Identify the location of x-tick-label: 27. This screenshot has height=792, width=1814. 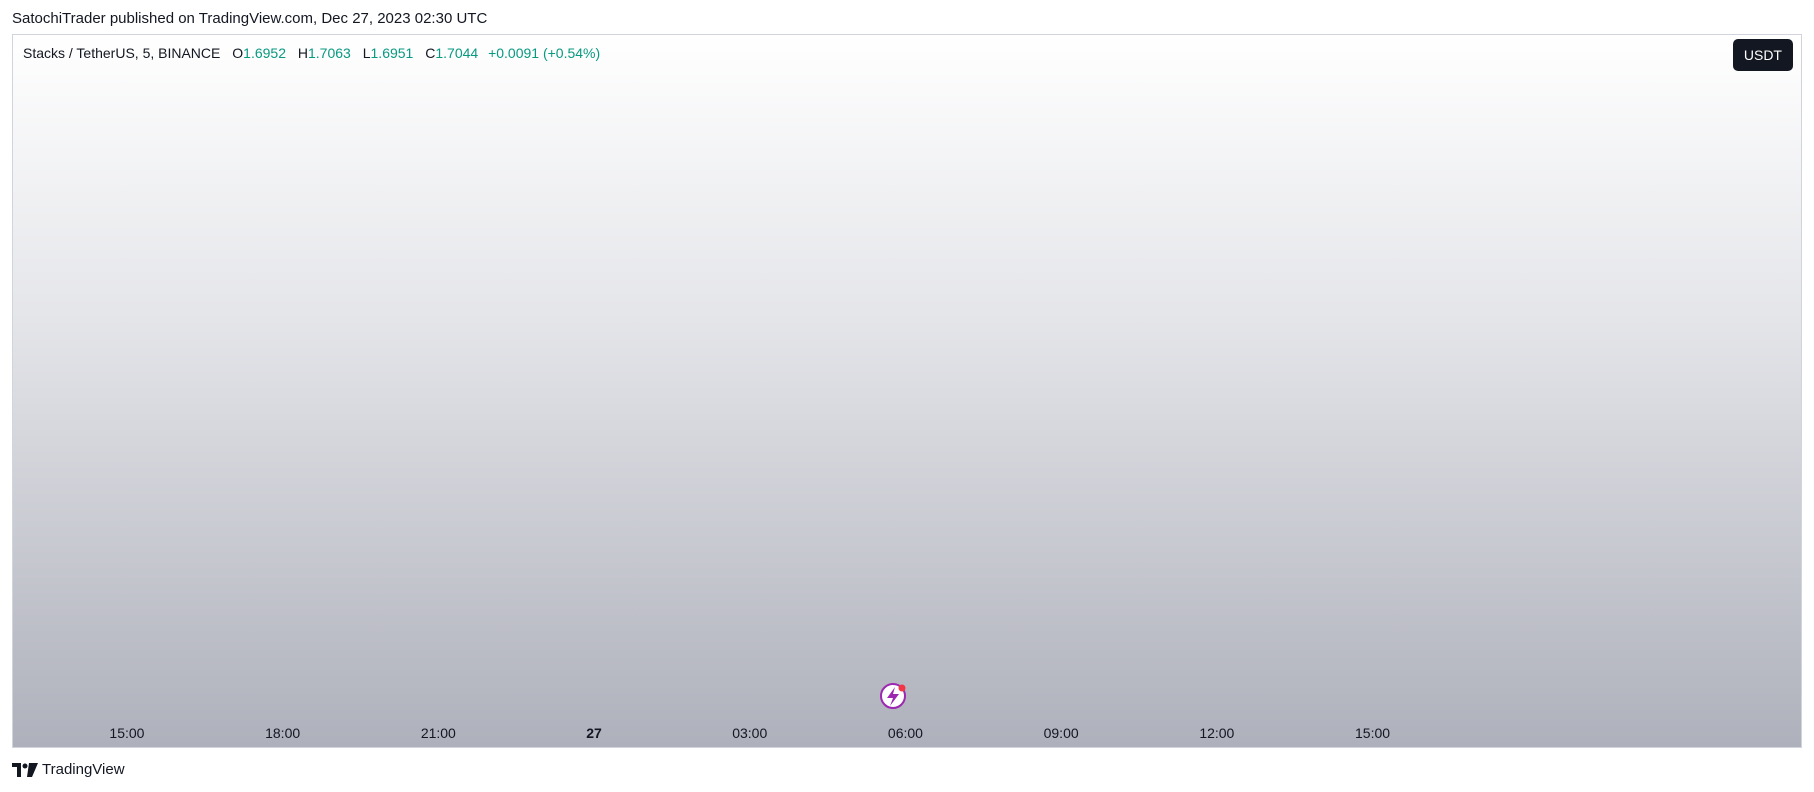
(594, 733).